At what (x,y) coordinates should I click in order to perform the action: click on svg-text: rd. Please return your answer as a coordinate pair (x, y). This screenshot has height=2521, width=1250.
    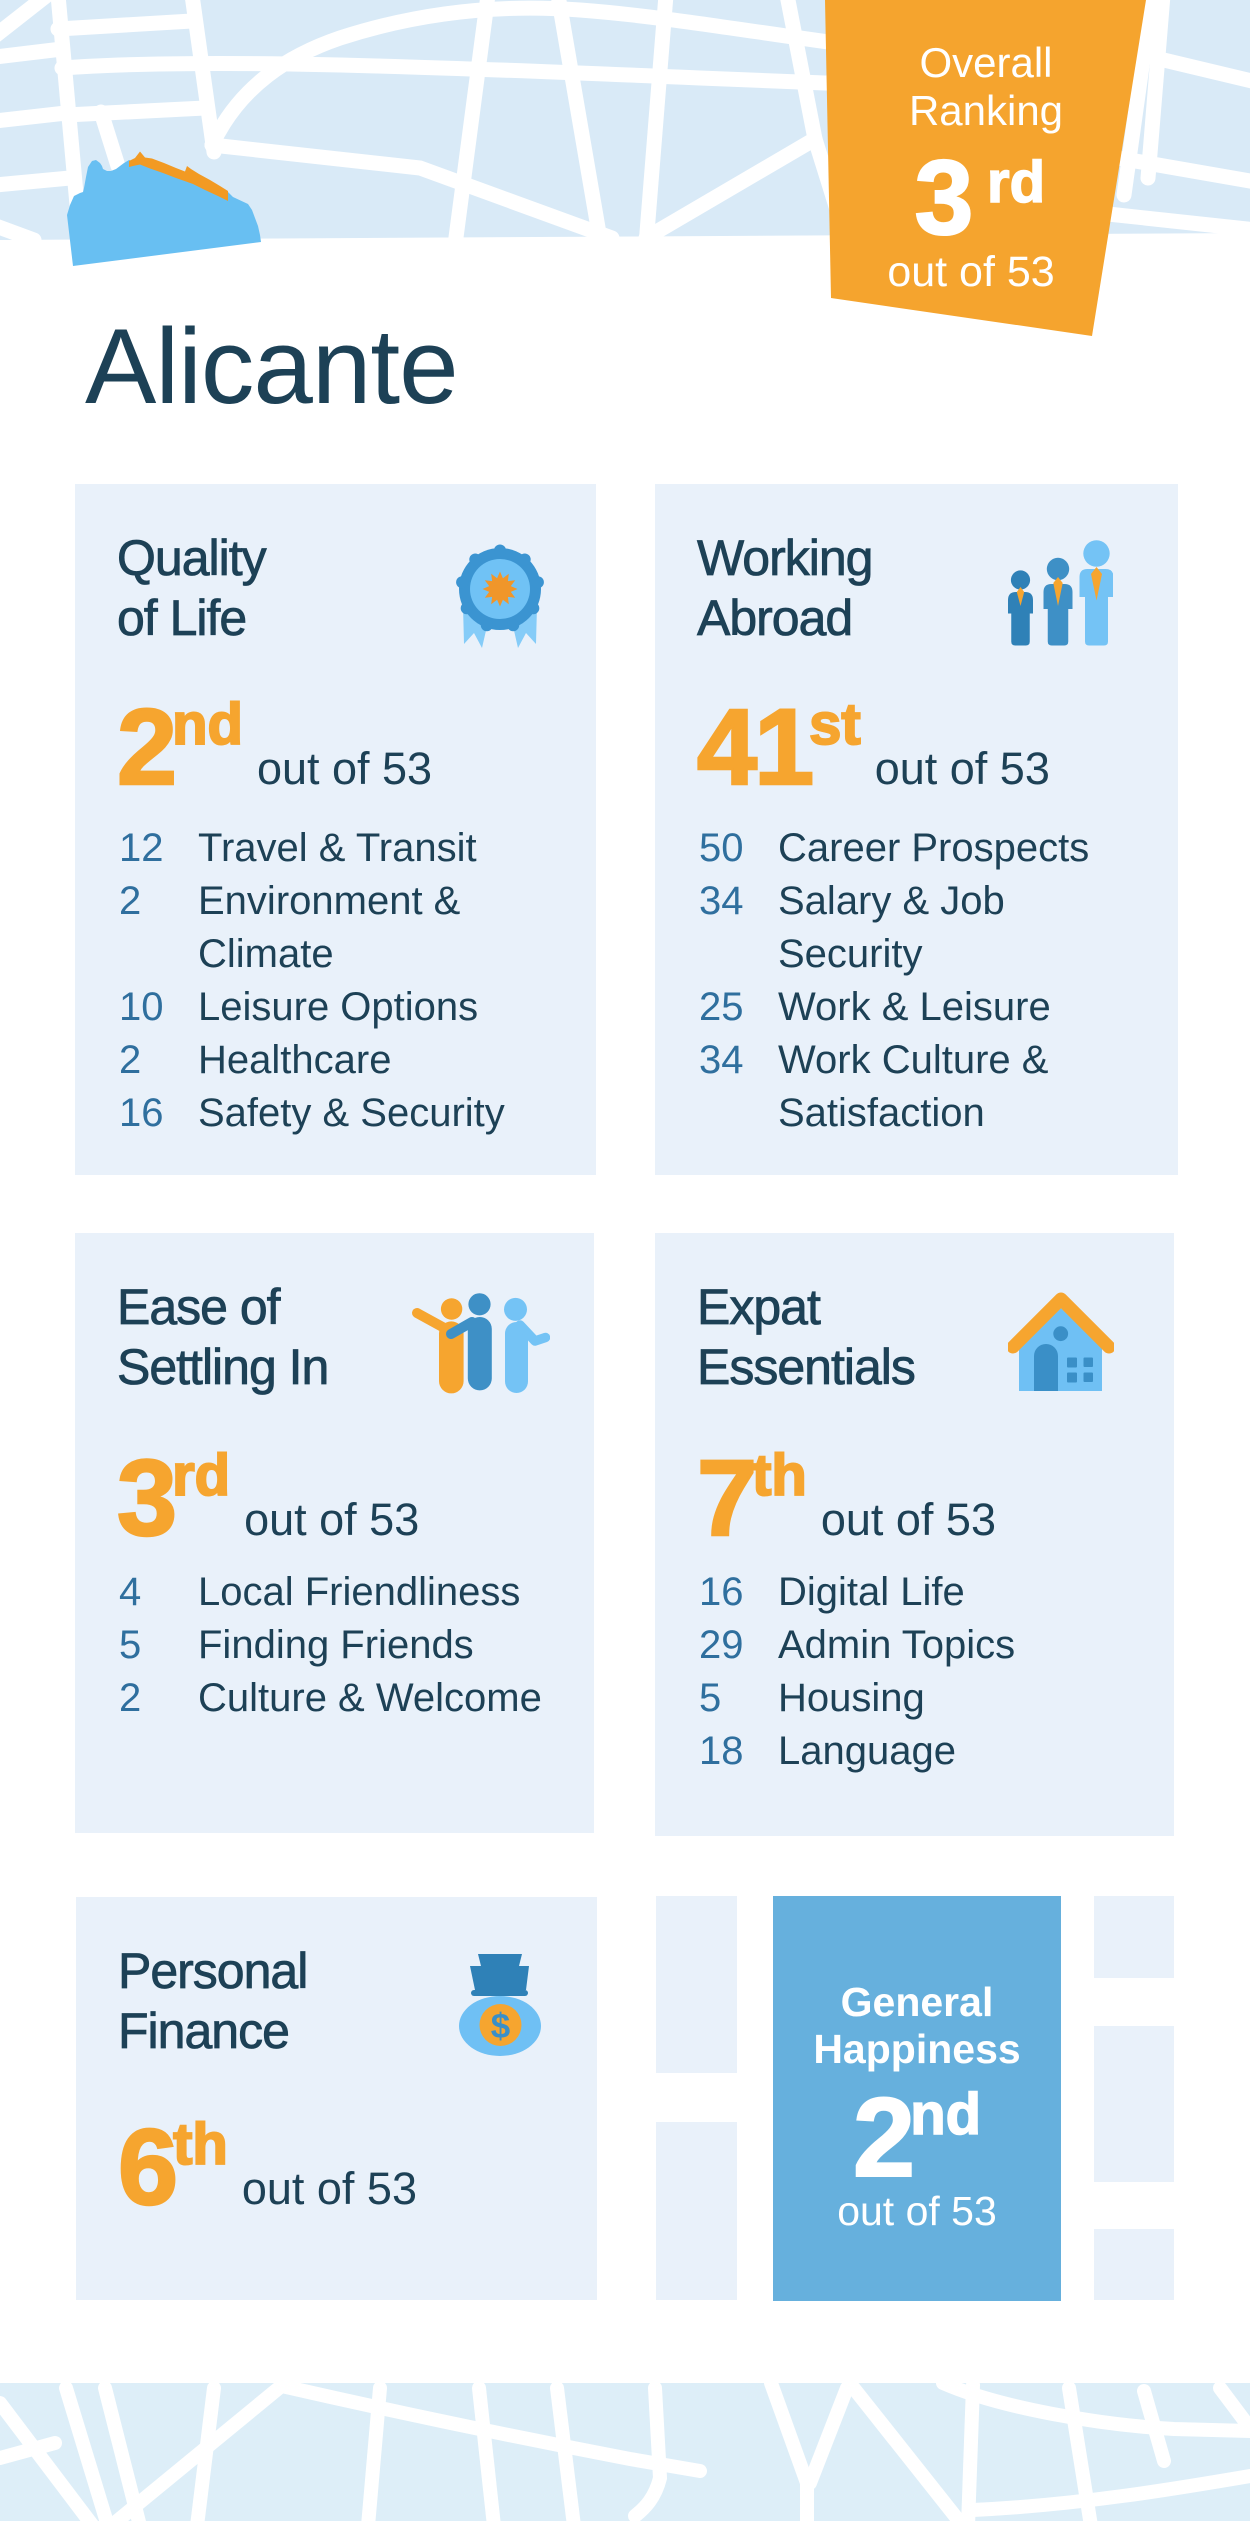
    Looking at the image, I should click on (1016, 182).